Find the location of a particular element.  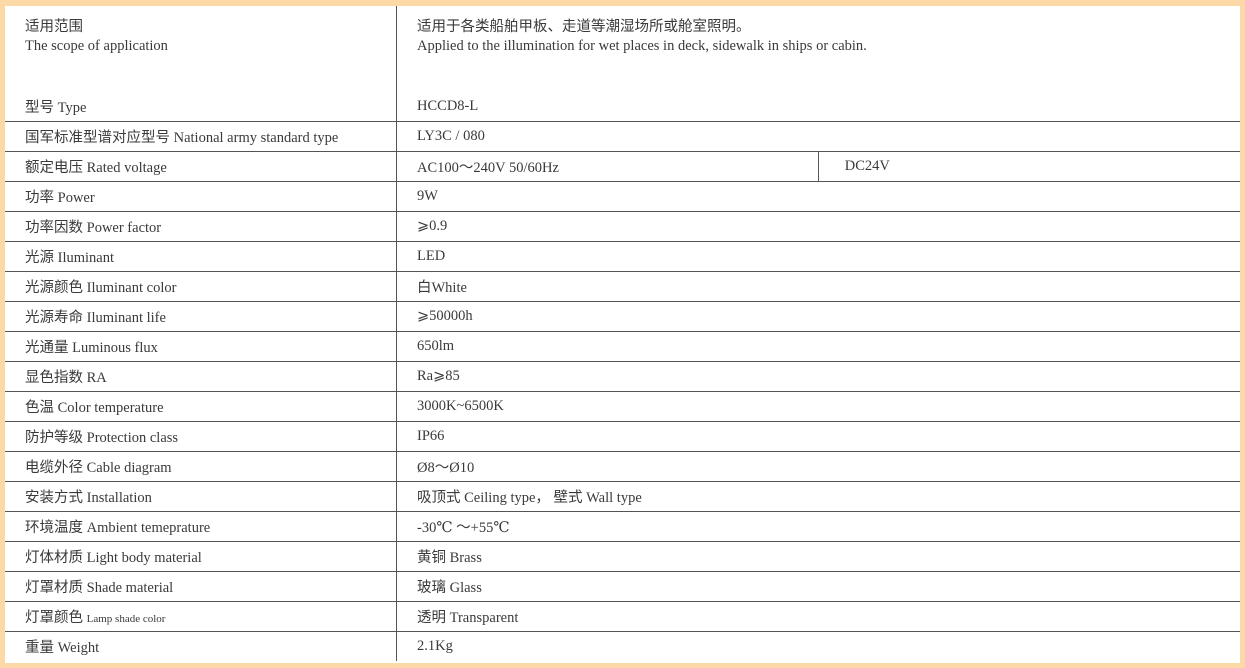

scope-label-cn: 适用范围 is located at coordinates (54, 27).